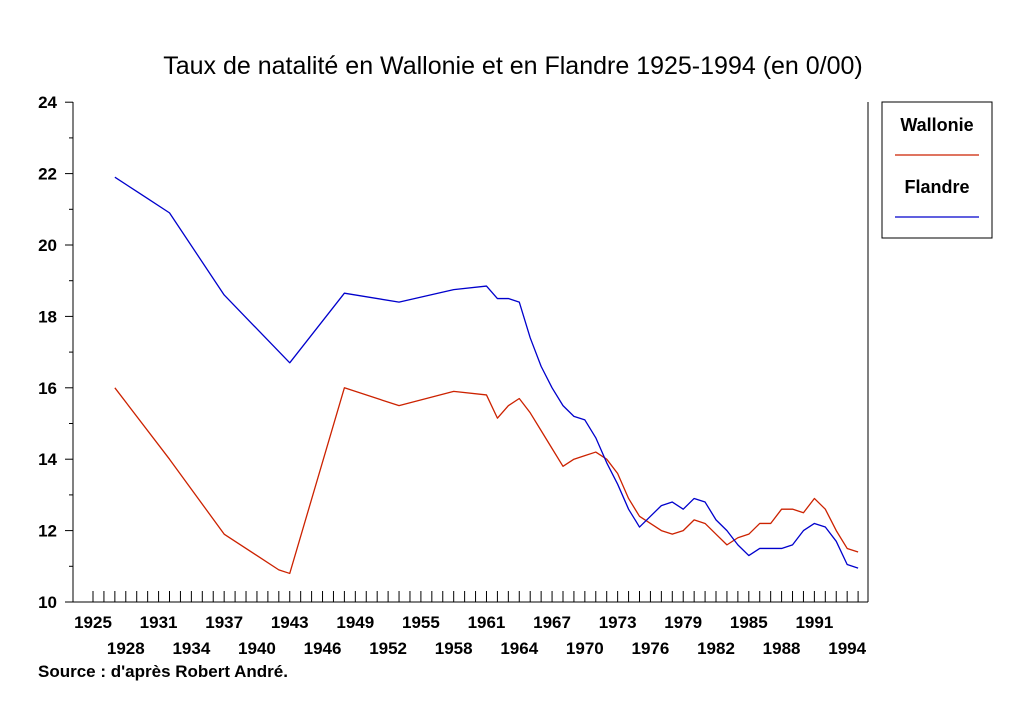  I want to click on y-tick-label: 22, so click(47, 174).